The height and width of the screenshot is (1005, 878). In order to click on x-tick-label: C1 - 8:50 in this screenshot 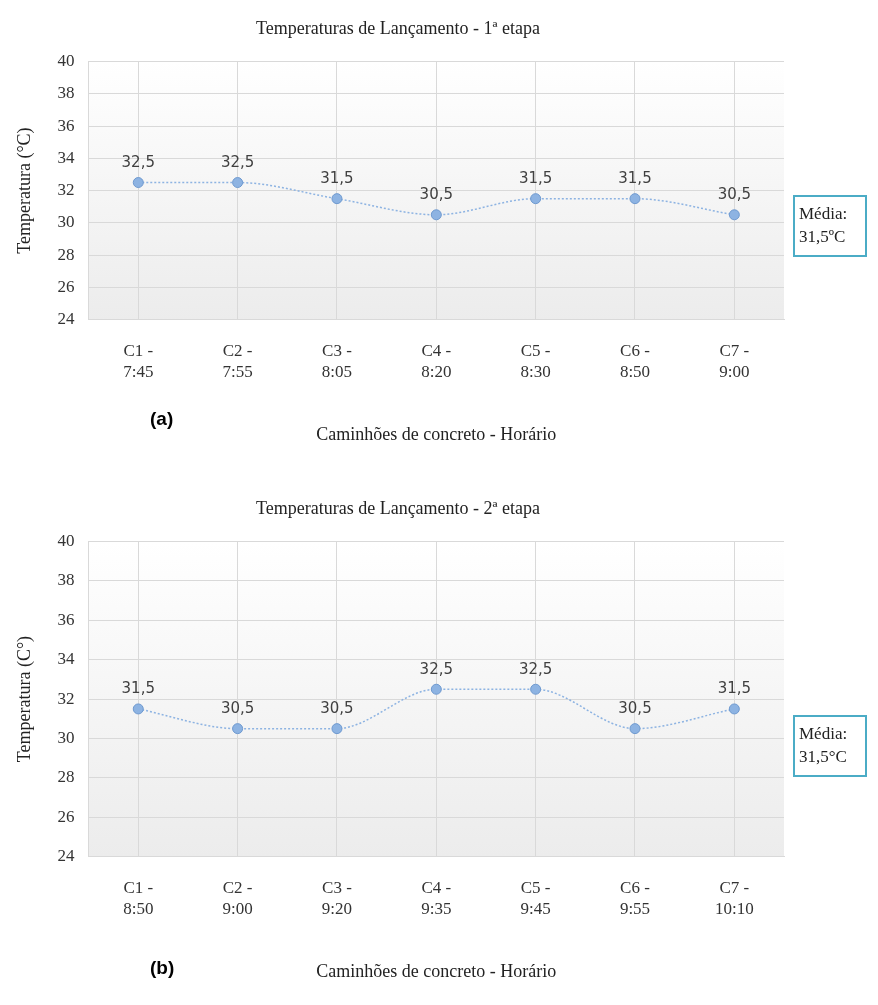, I will do `click(138, 898)`.